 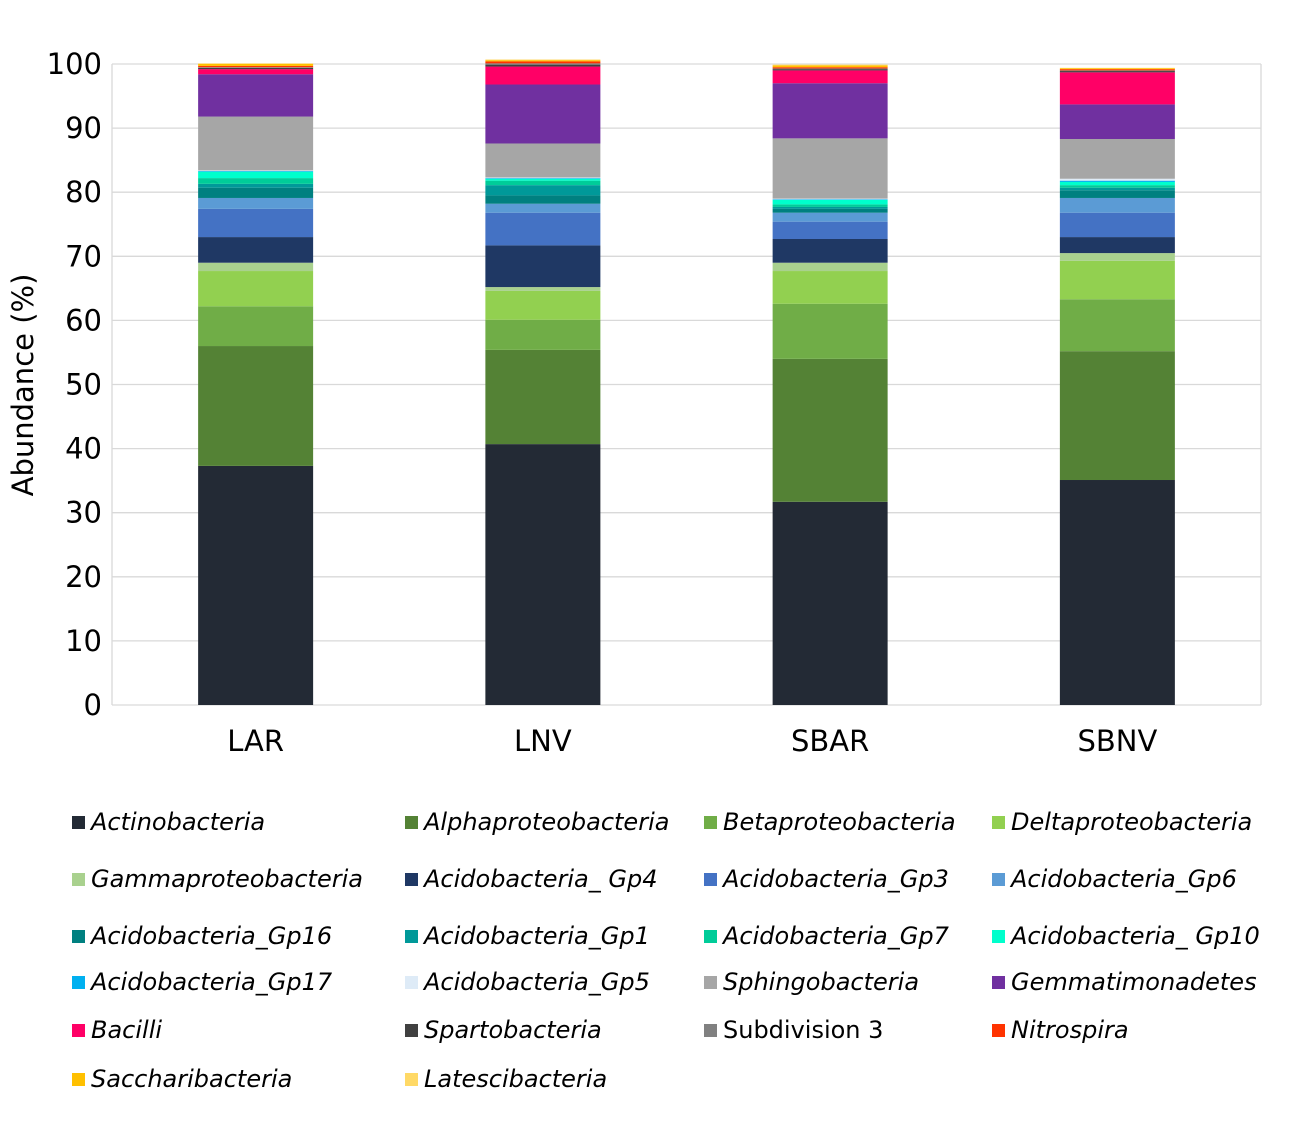 I want to click on y-axis-ticks: 0 10 20 30 40 50 60 70 80 90 100, so click(x=74, y=384).